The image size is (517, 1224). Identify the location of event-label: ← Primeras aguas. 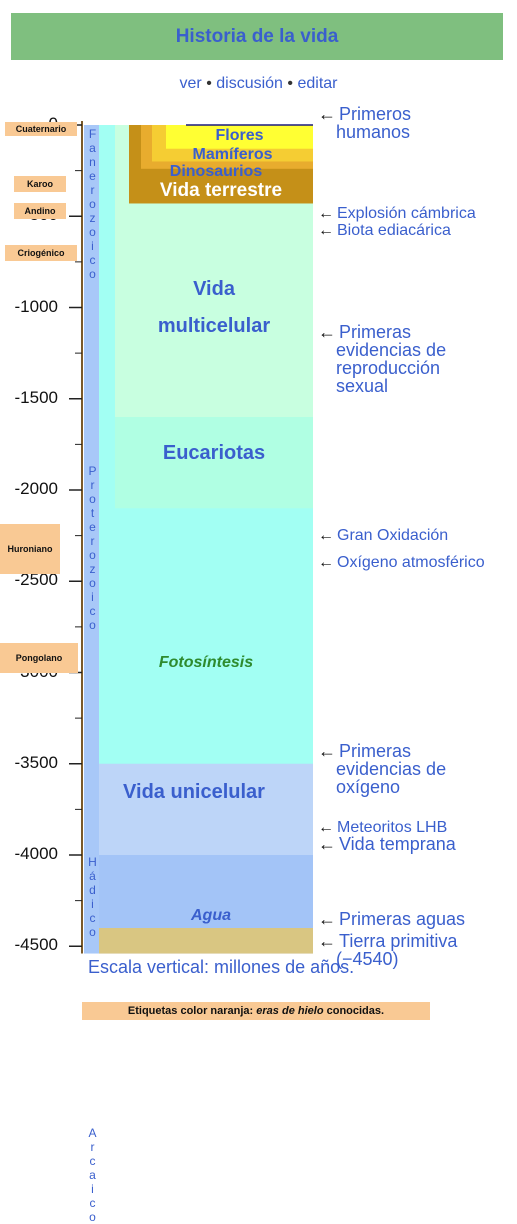
(391, 919).